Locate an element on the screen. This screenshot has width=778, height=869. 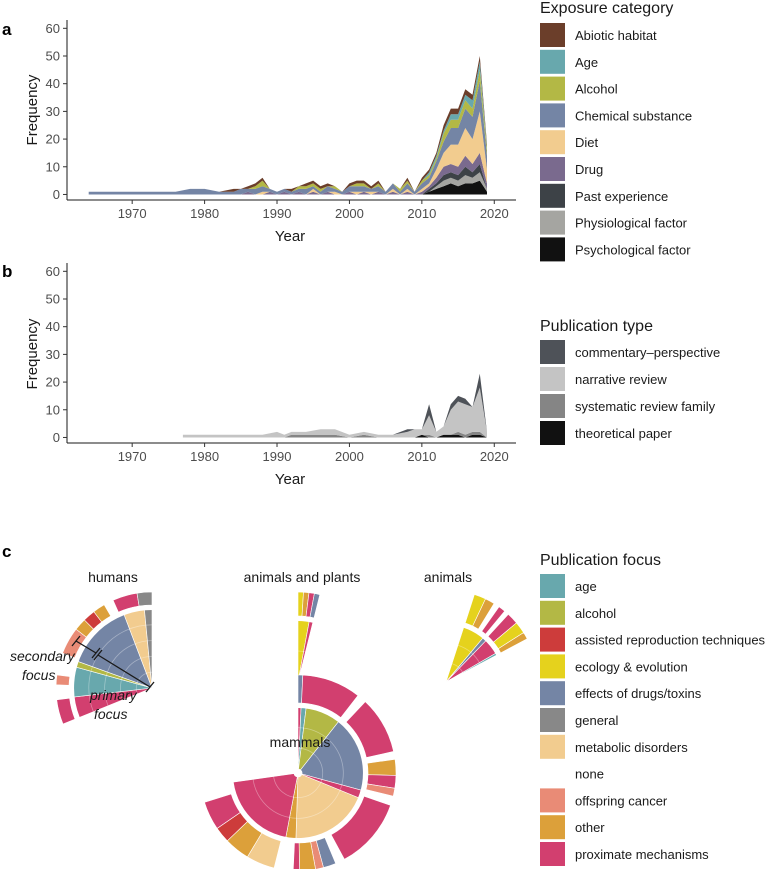
x-axis-title: Year is located at coordinates (290, 236).